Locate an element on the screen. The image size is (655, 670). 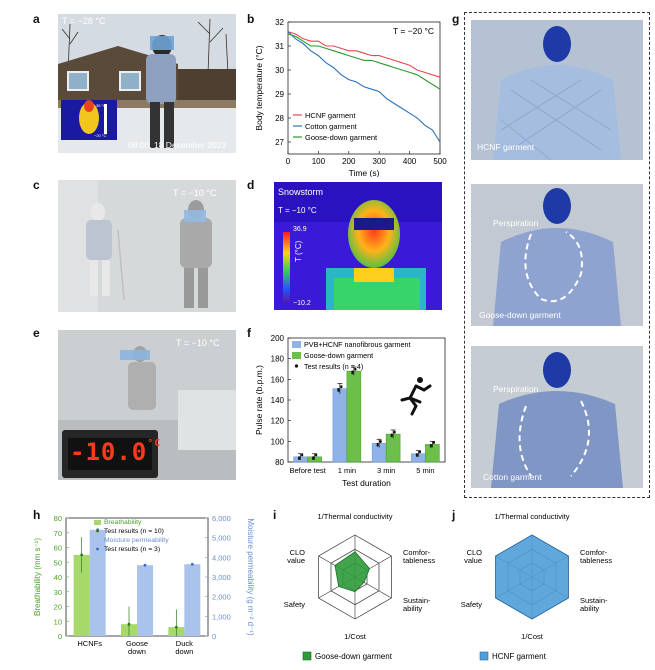
radar-axis-label: Sustain- is located at coordinates (417, 600).